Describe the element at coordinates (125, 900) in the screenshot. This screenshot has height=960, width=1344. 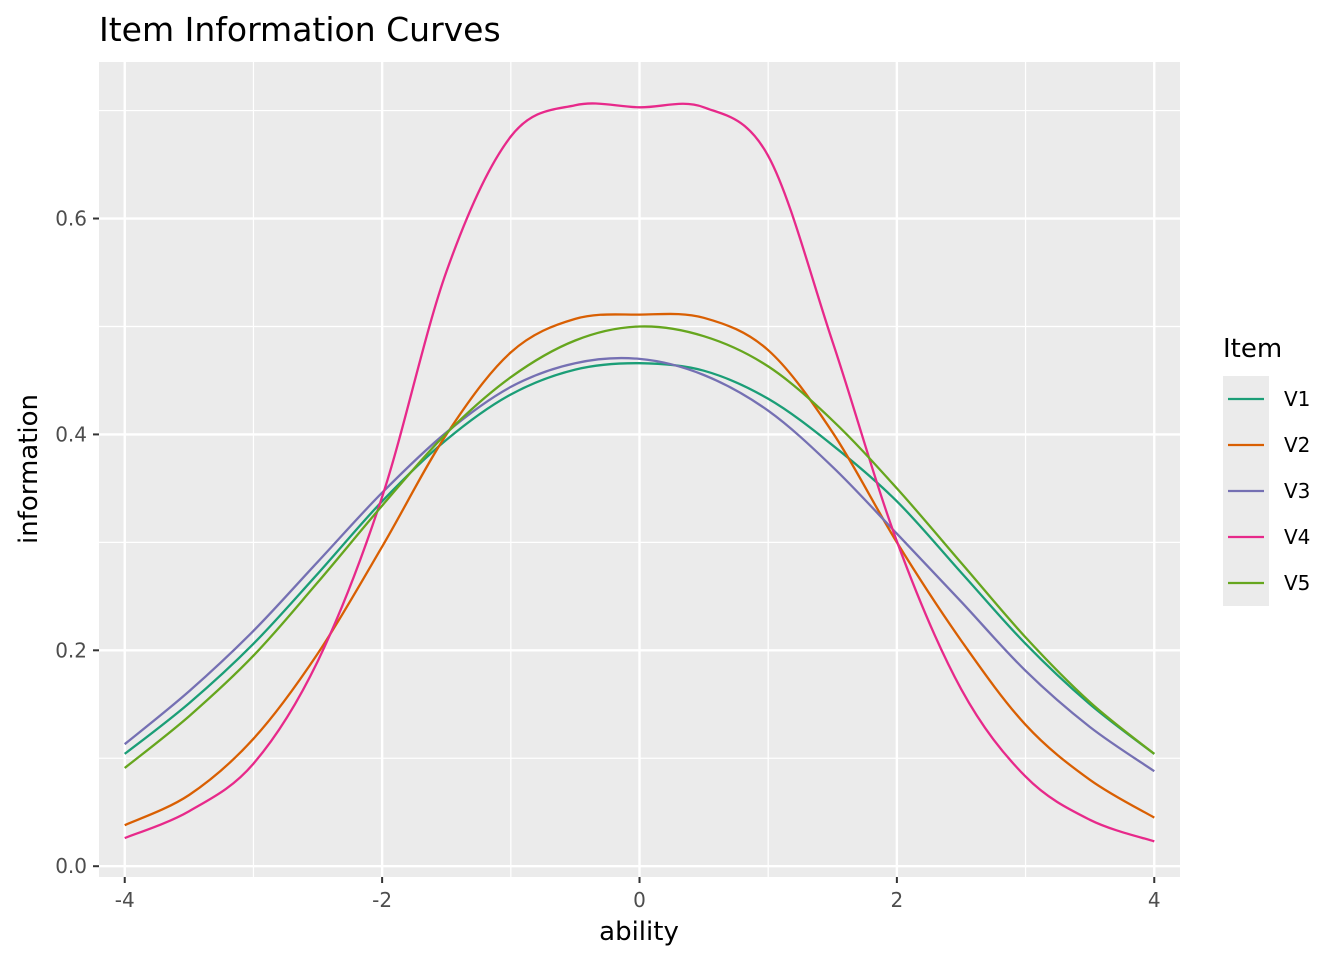
I see `x-tick-label: -4` at that location.